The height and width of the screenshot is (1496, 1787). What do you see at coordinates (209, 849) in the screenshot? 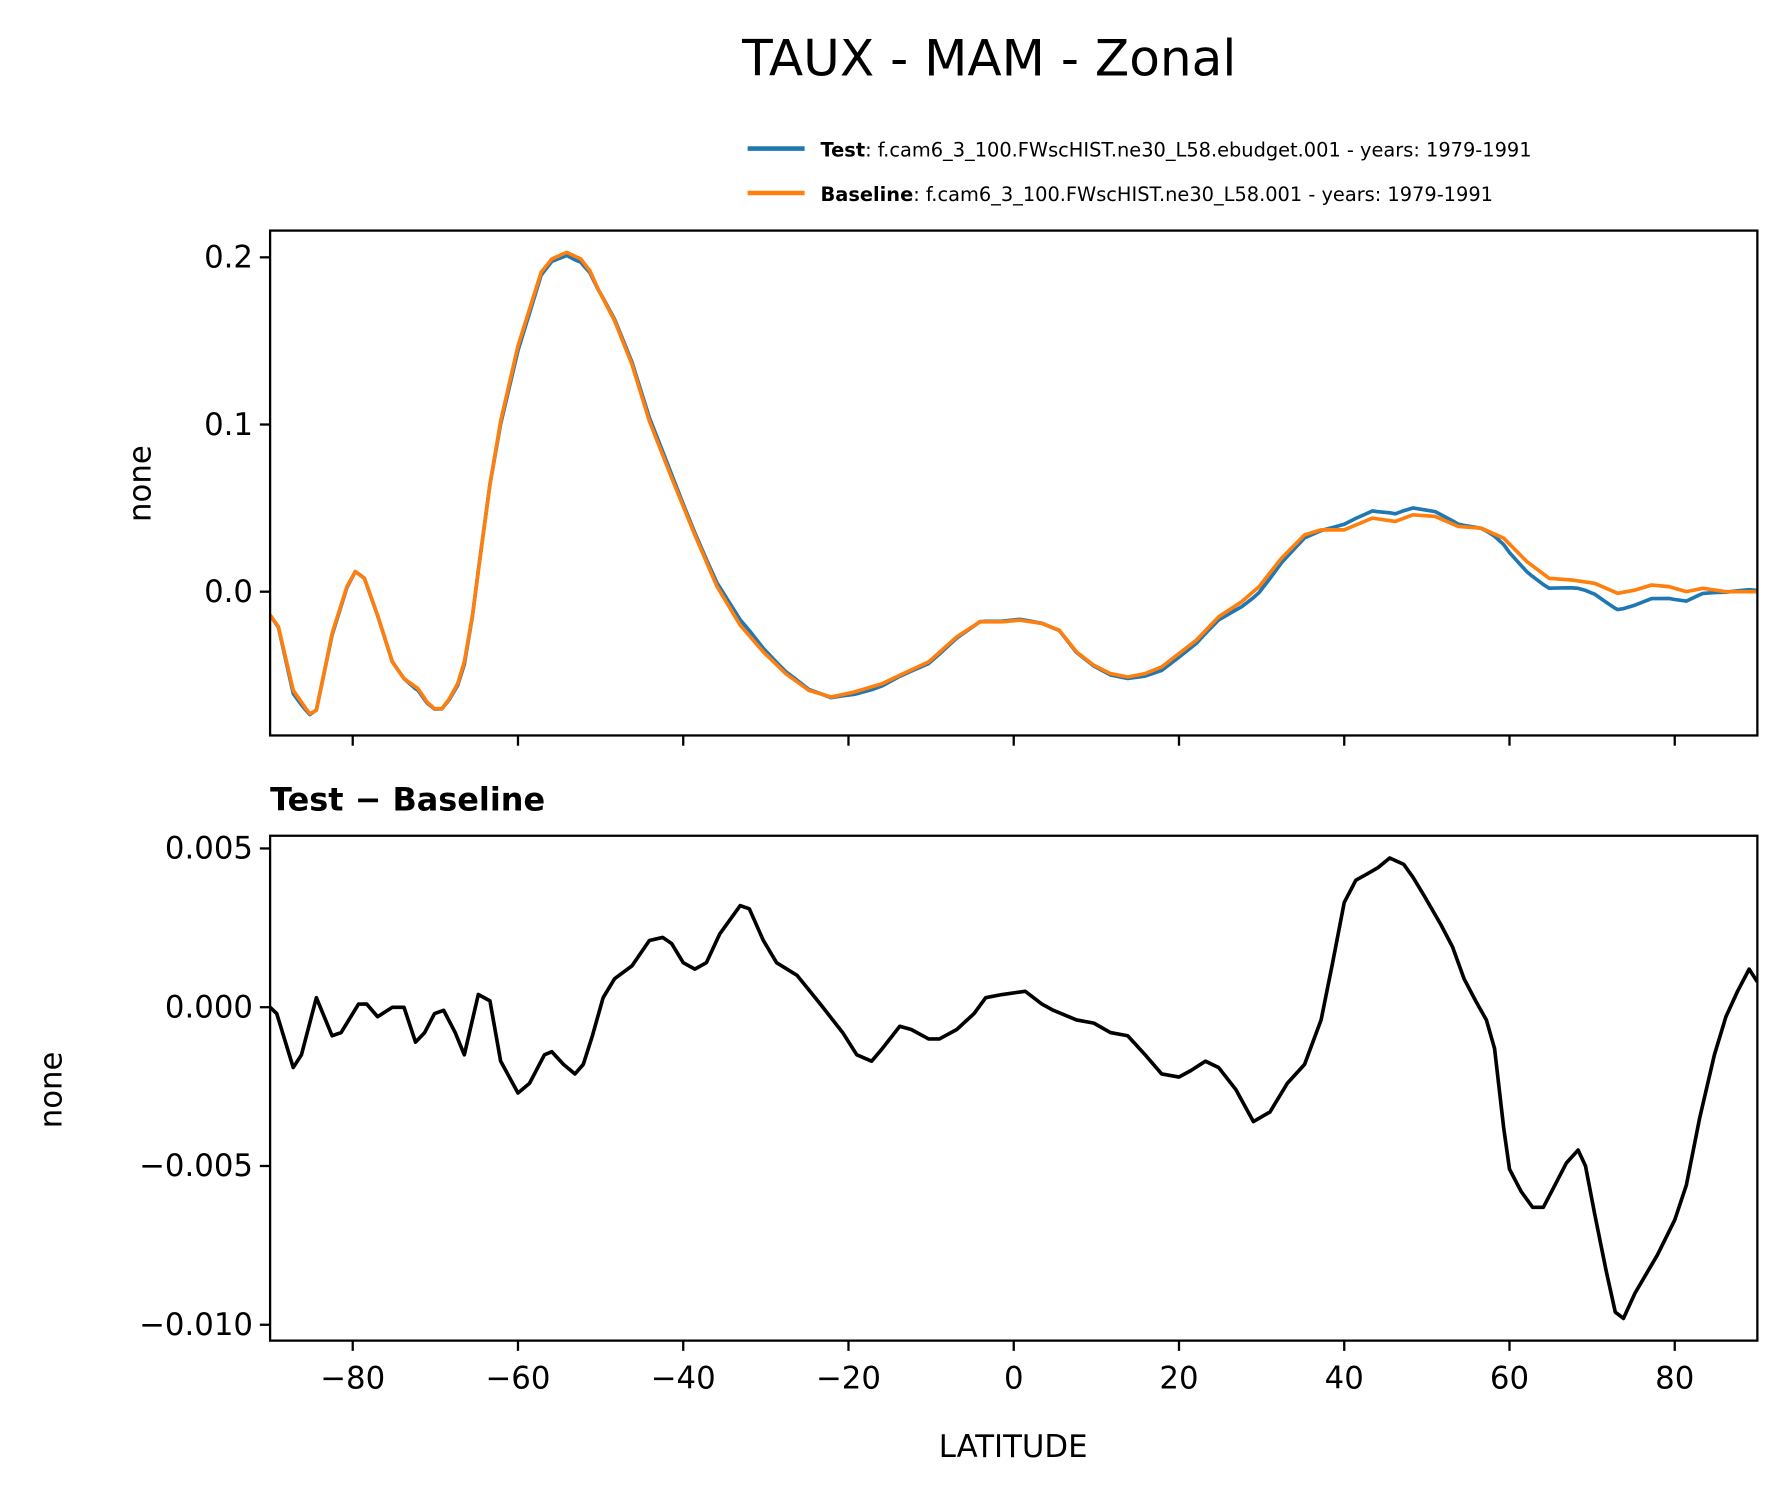
I see `y-tick-label: 0.005` at bounding box center [209, 849].